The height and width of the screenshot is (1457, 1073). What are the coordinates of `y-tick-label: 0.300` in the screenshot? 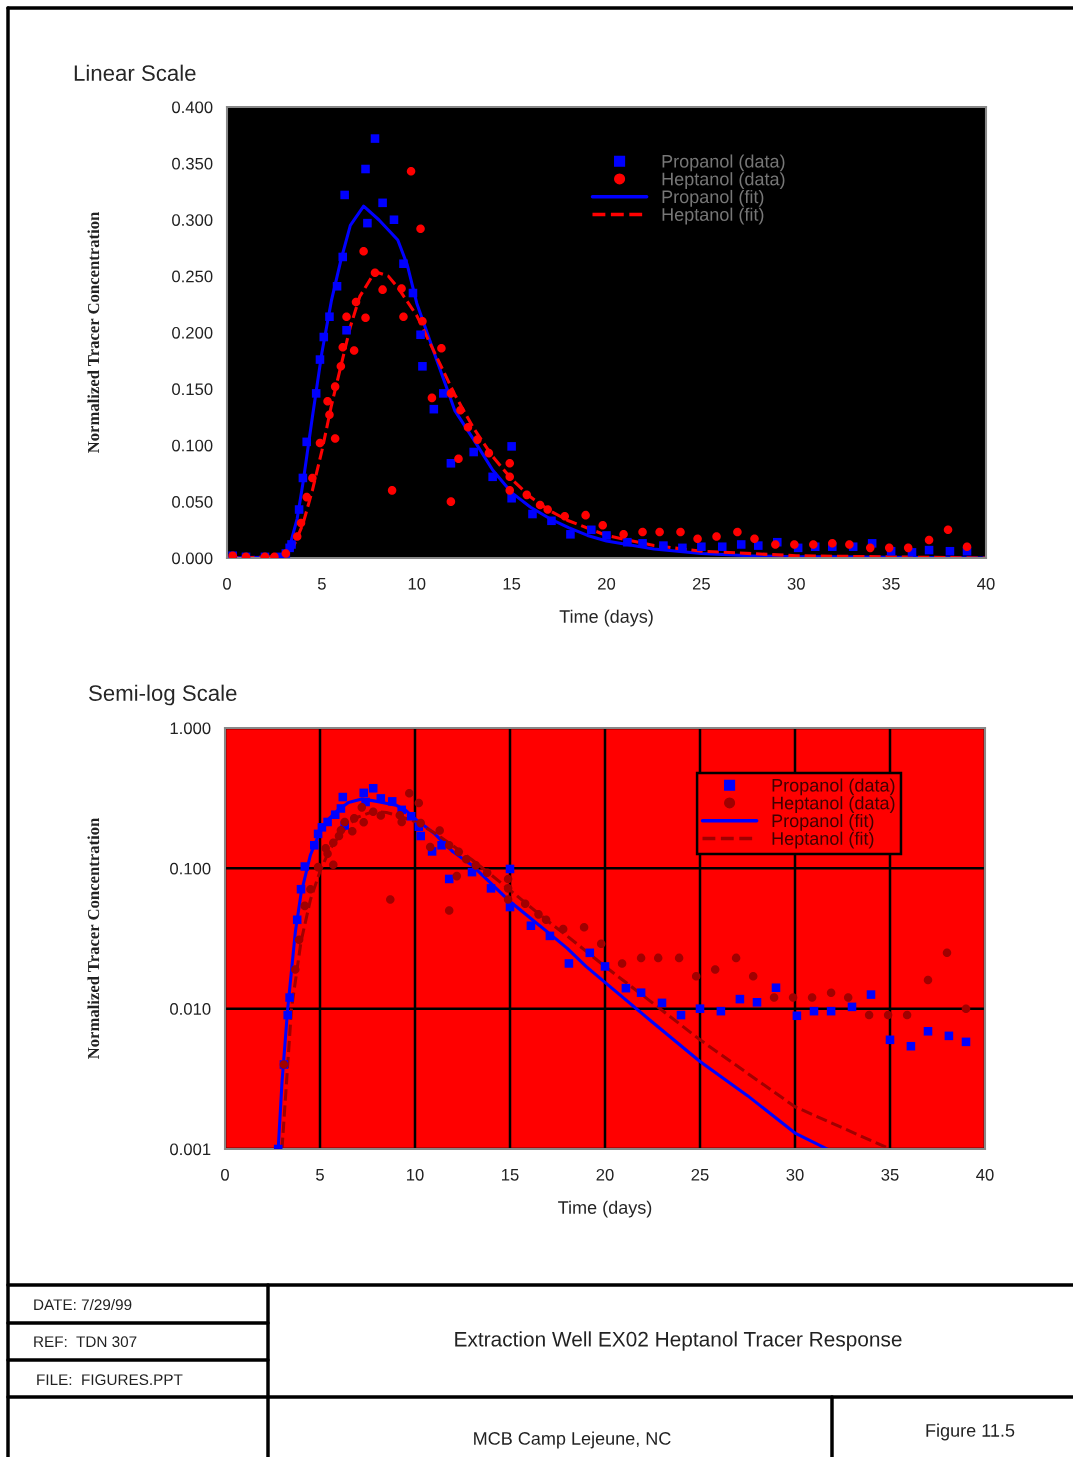 It's located at (192, 220).